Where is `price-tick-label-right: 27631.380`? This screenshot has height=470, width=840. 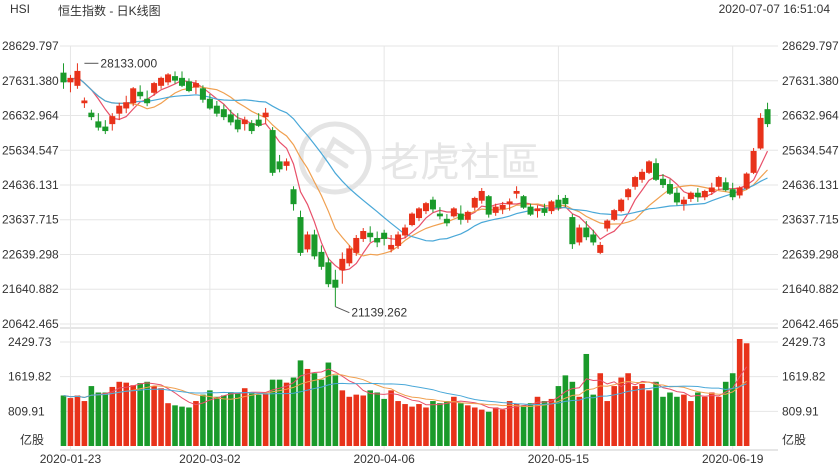 price-tick-label-right: 27631.380 is located at coordinates (810, 81).